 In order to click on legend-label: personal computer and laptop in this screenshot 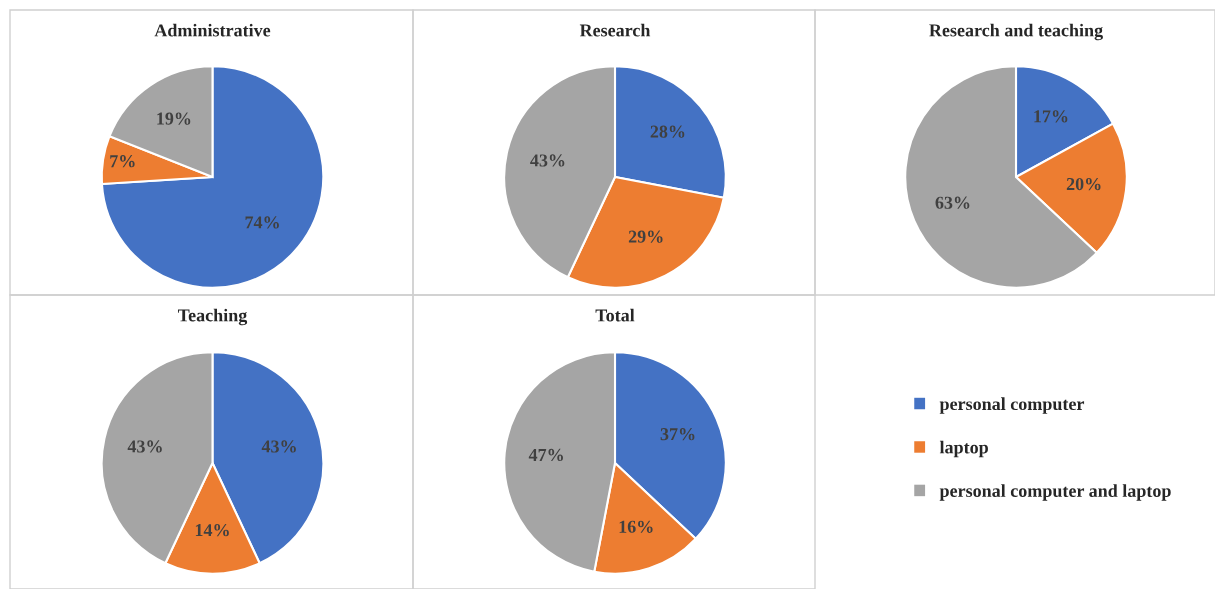, I will do `click(1055, 492)`.